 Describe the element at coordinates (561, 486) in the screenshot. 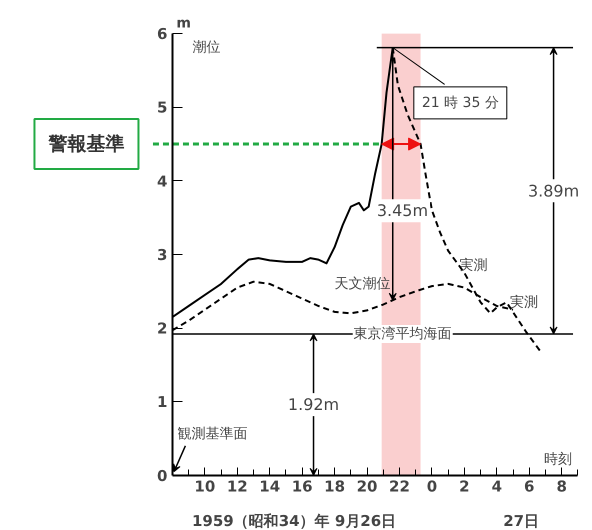

I see `x-tick-label: 8` at that location.